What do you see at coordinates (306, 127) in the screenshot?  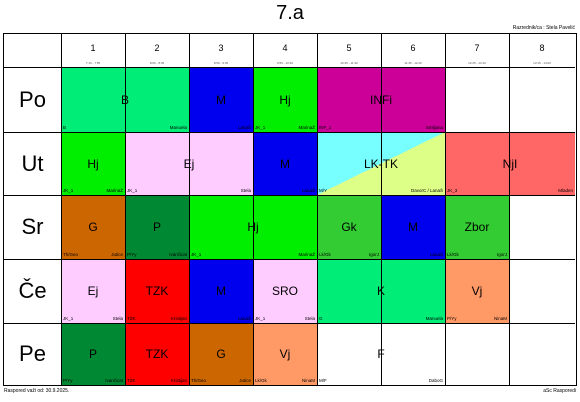 I see `lesson-teacher: MarinaŽ` at bounding box center [306, 127].